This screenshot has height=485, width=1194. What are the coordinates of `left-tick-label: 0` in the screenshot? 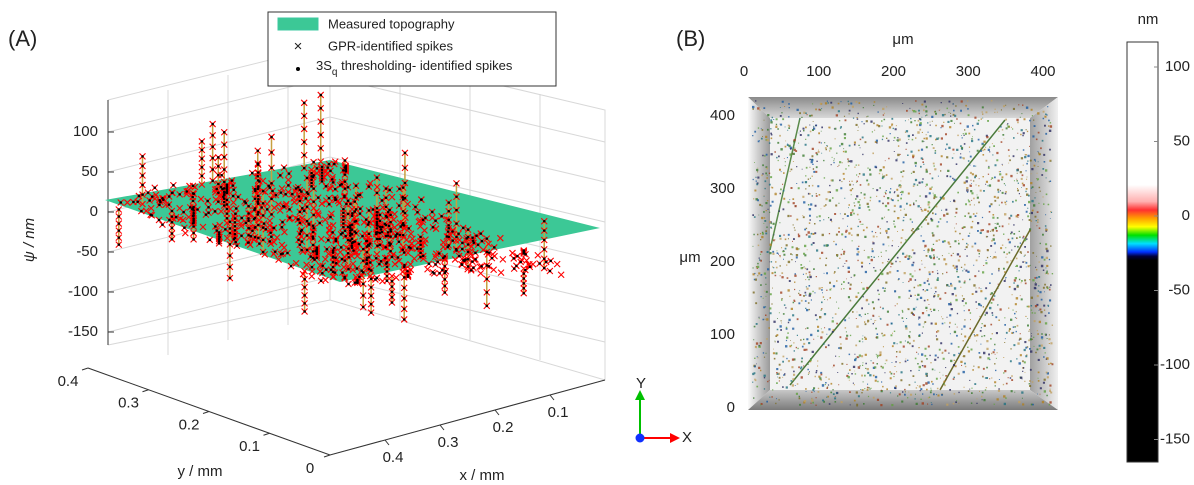 It's located at (731, 407).